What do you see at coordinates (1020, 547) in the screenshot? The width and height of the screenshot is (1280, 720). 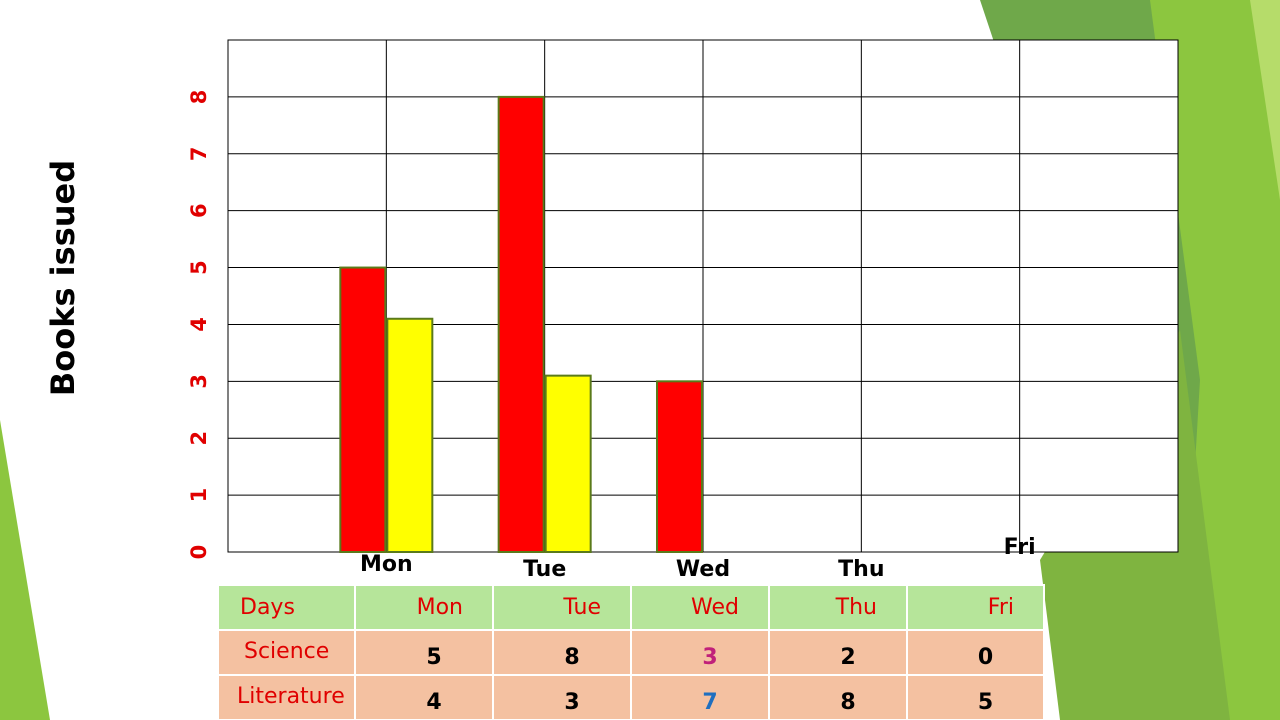 I see `x-tick-label: Fri` at bounding box center [1020, 547].